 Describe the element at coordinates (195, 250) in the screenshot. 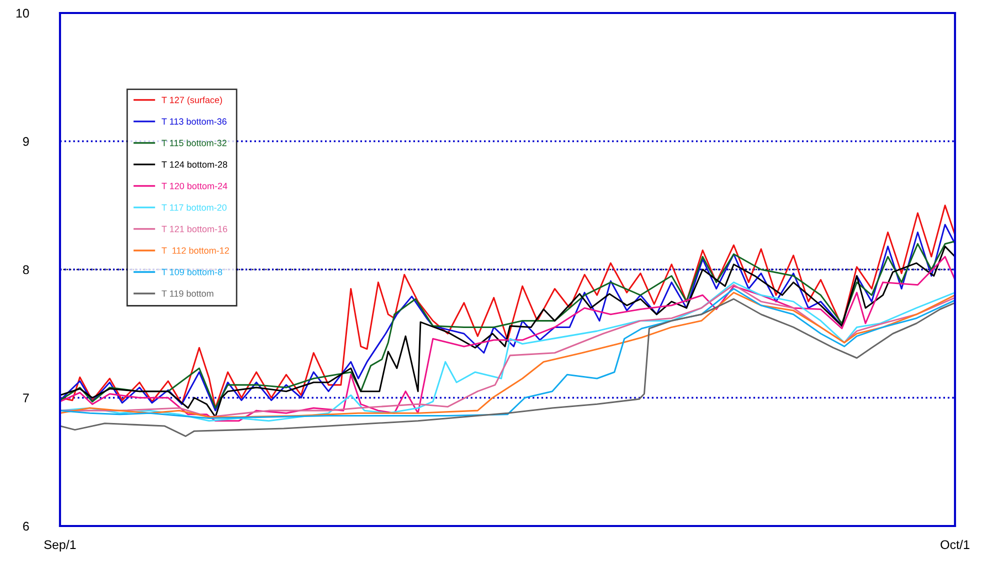

I see `legend-label: T 112 bottom-12` at that location.